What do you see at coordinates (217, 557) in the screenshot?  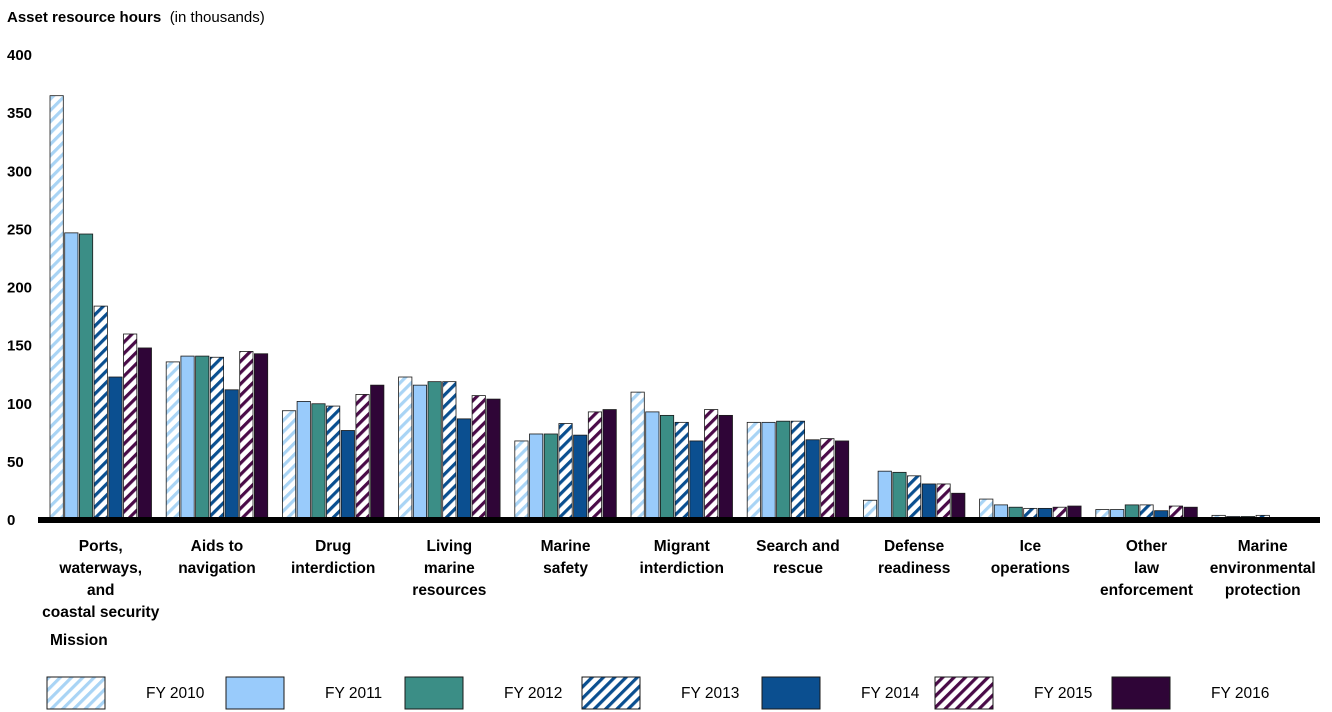 I see `x-tick-label: Aids to navigation` at bounding box center [217, 557].